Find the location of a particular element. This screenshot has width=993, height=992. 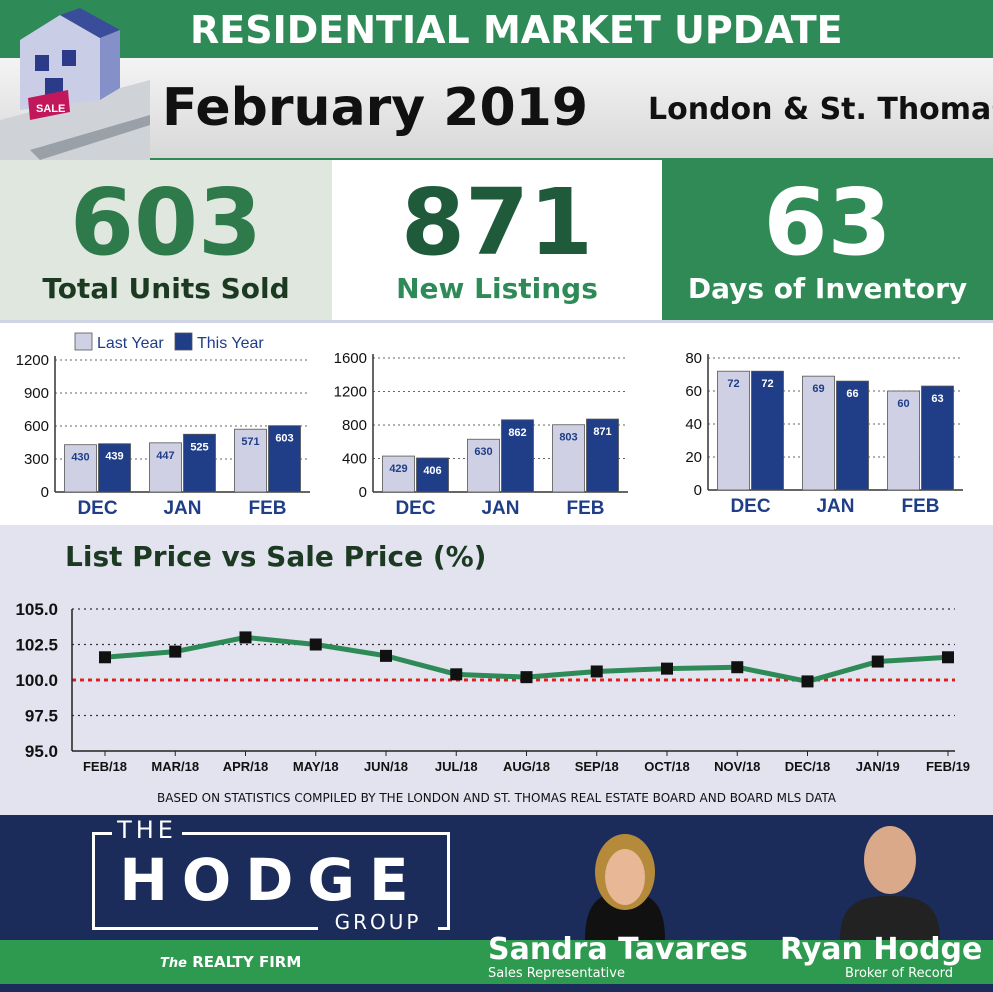

bar-value-label: 63 is located at coordinates (937, 399).